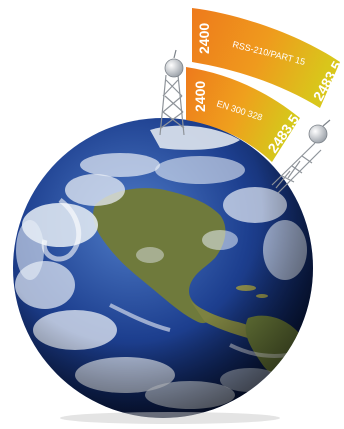 The height and width of the screenshot is (429, 344). What do you see at coordinates (244, 114) in the screenshot?
I see `frequency-band-en300328: 2400 EN 300 328 2483.5` at bounding box center [244, 114].